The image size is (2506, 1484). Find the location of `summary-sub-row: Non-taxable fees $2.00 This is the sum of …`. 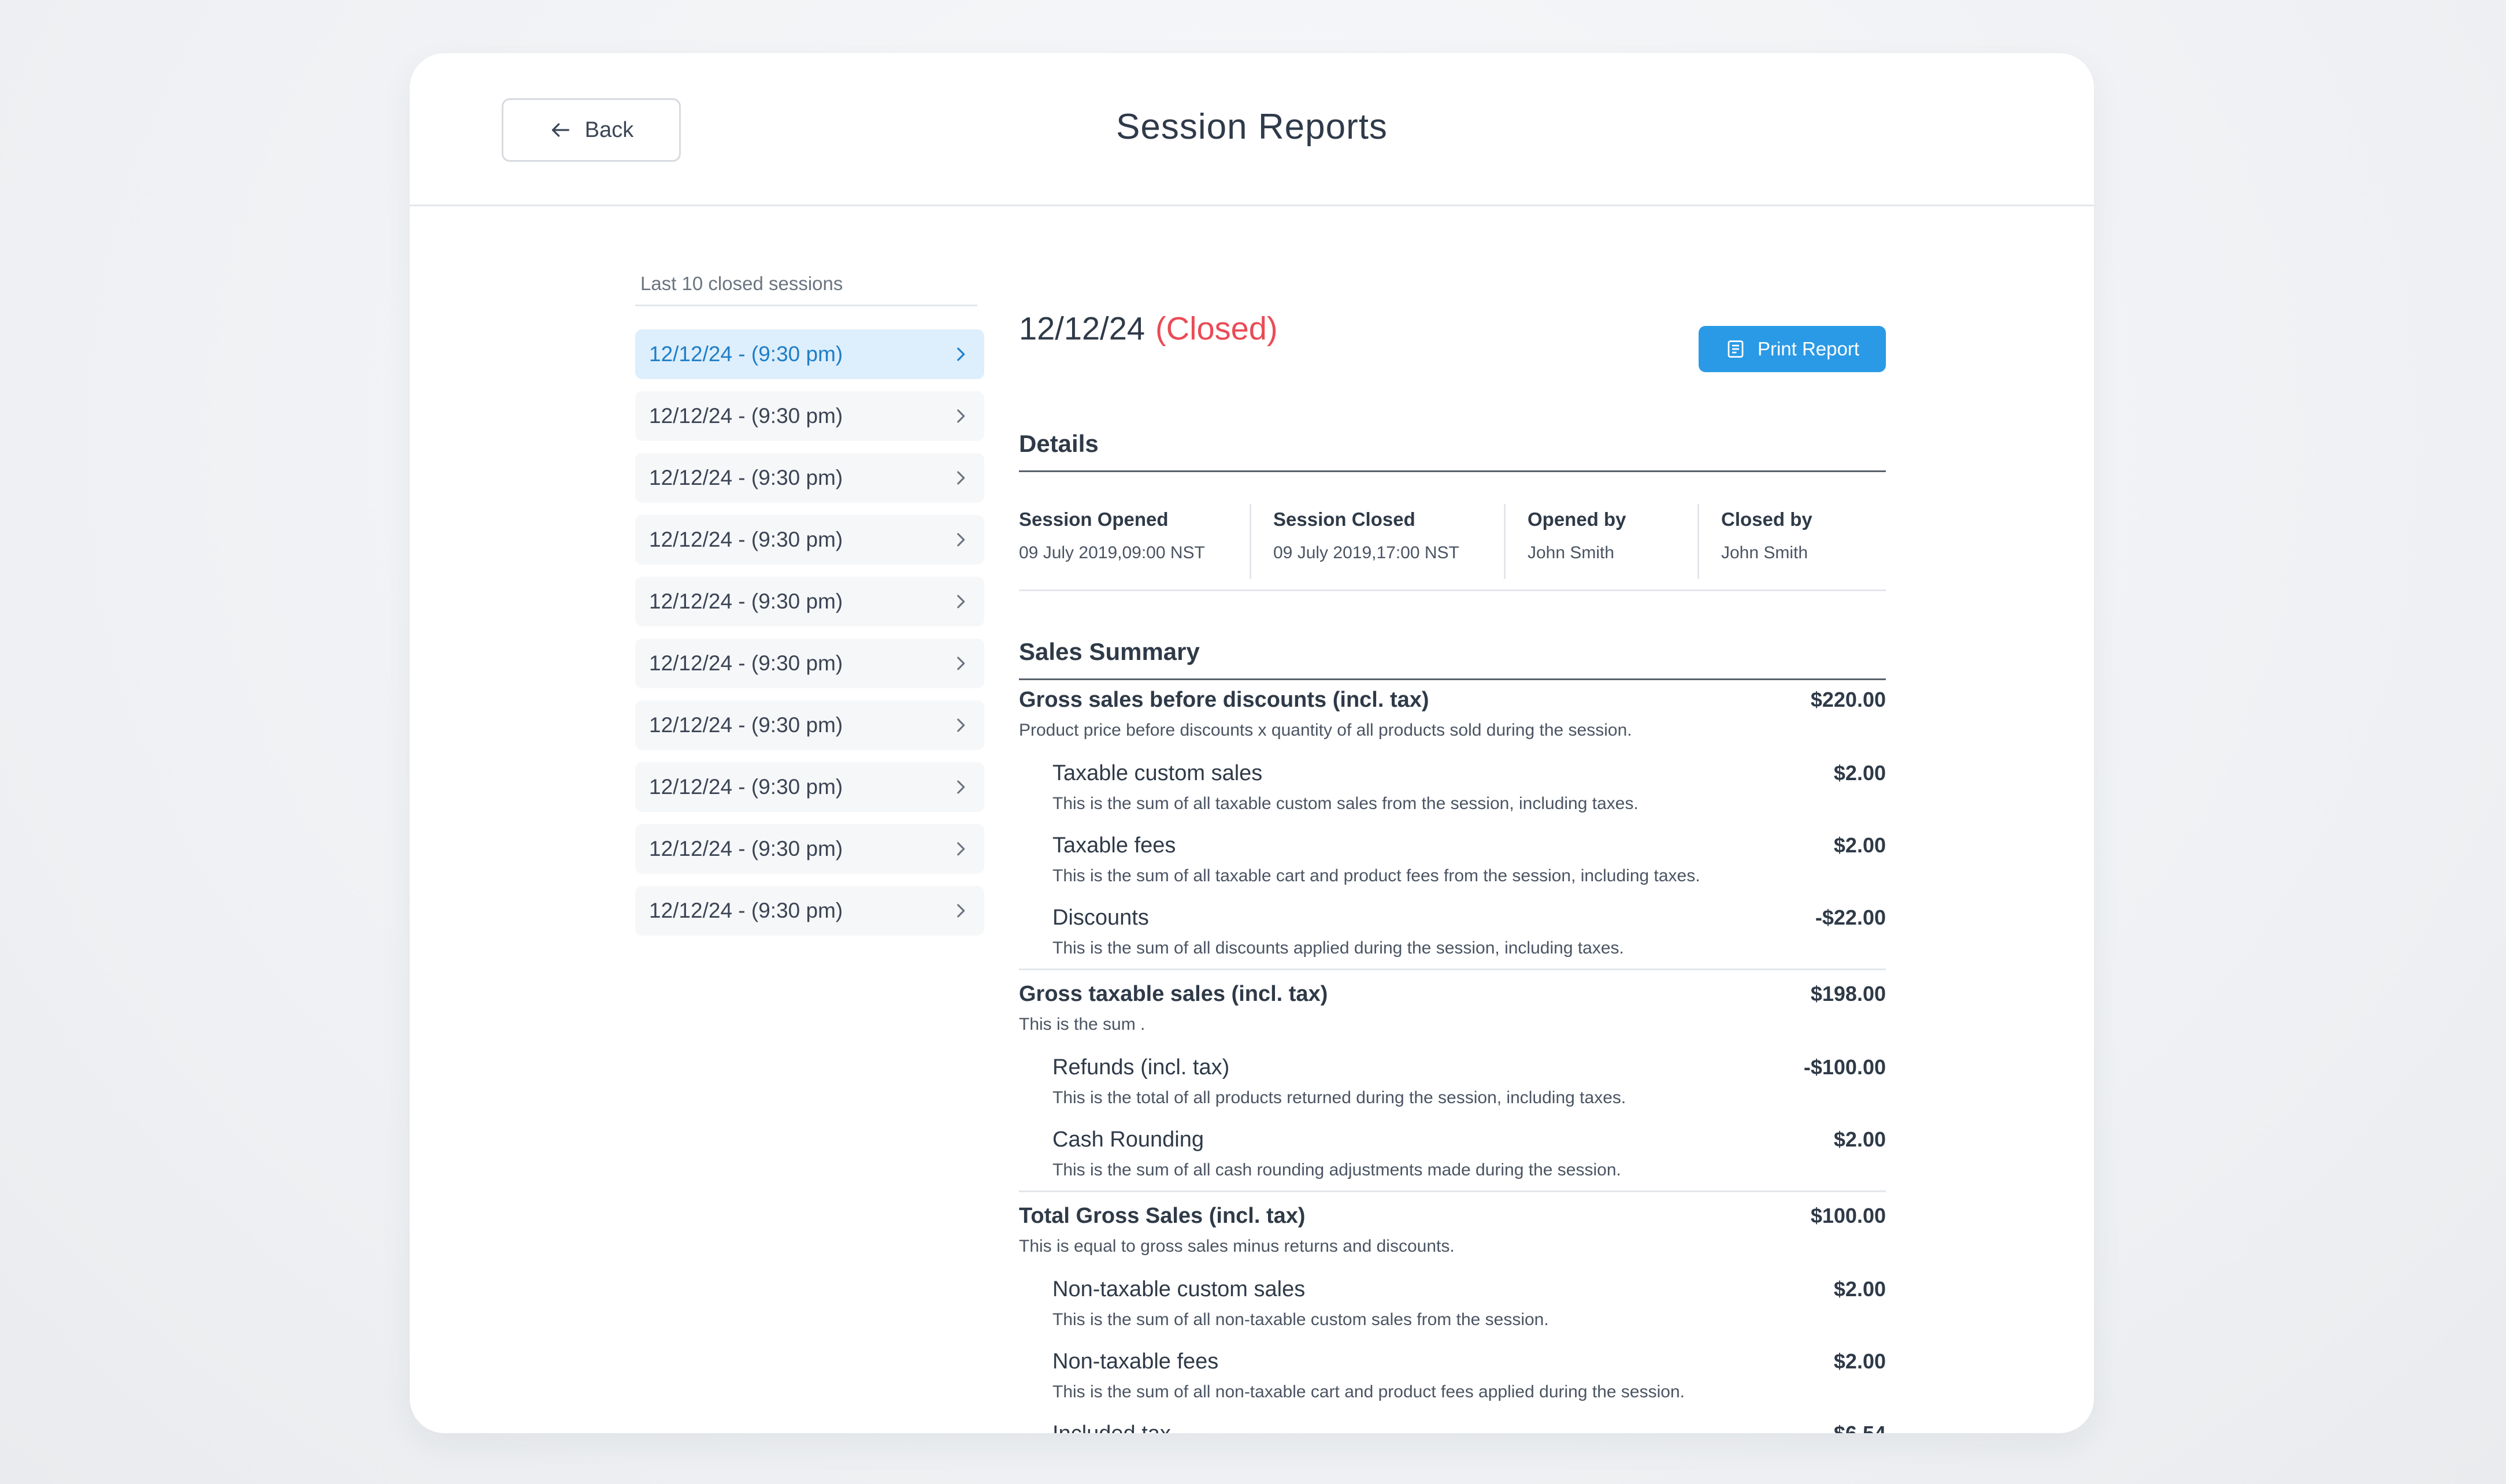

summary-sub-row: Non-taxable fees $2.00 This is the sum of … is located at coordinates (1452, 1375).